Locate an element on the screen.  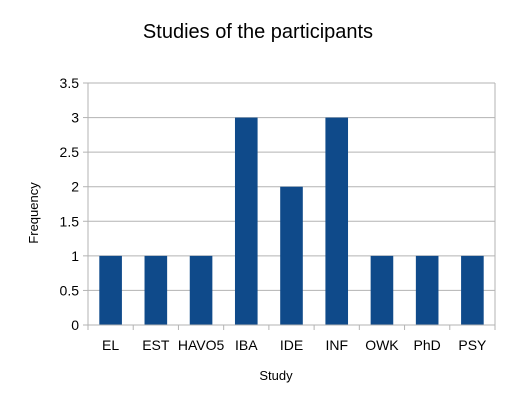
bar-el is located at coordinates (110, 290).